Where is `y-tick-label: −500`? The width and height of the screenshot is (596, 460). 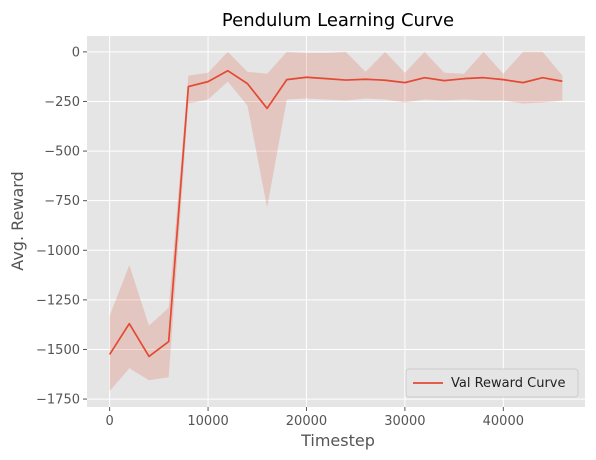 y-tick-label: −500 is located at coordinates (62, 152).